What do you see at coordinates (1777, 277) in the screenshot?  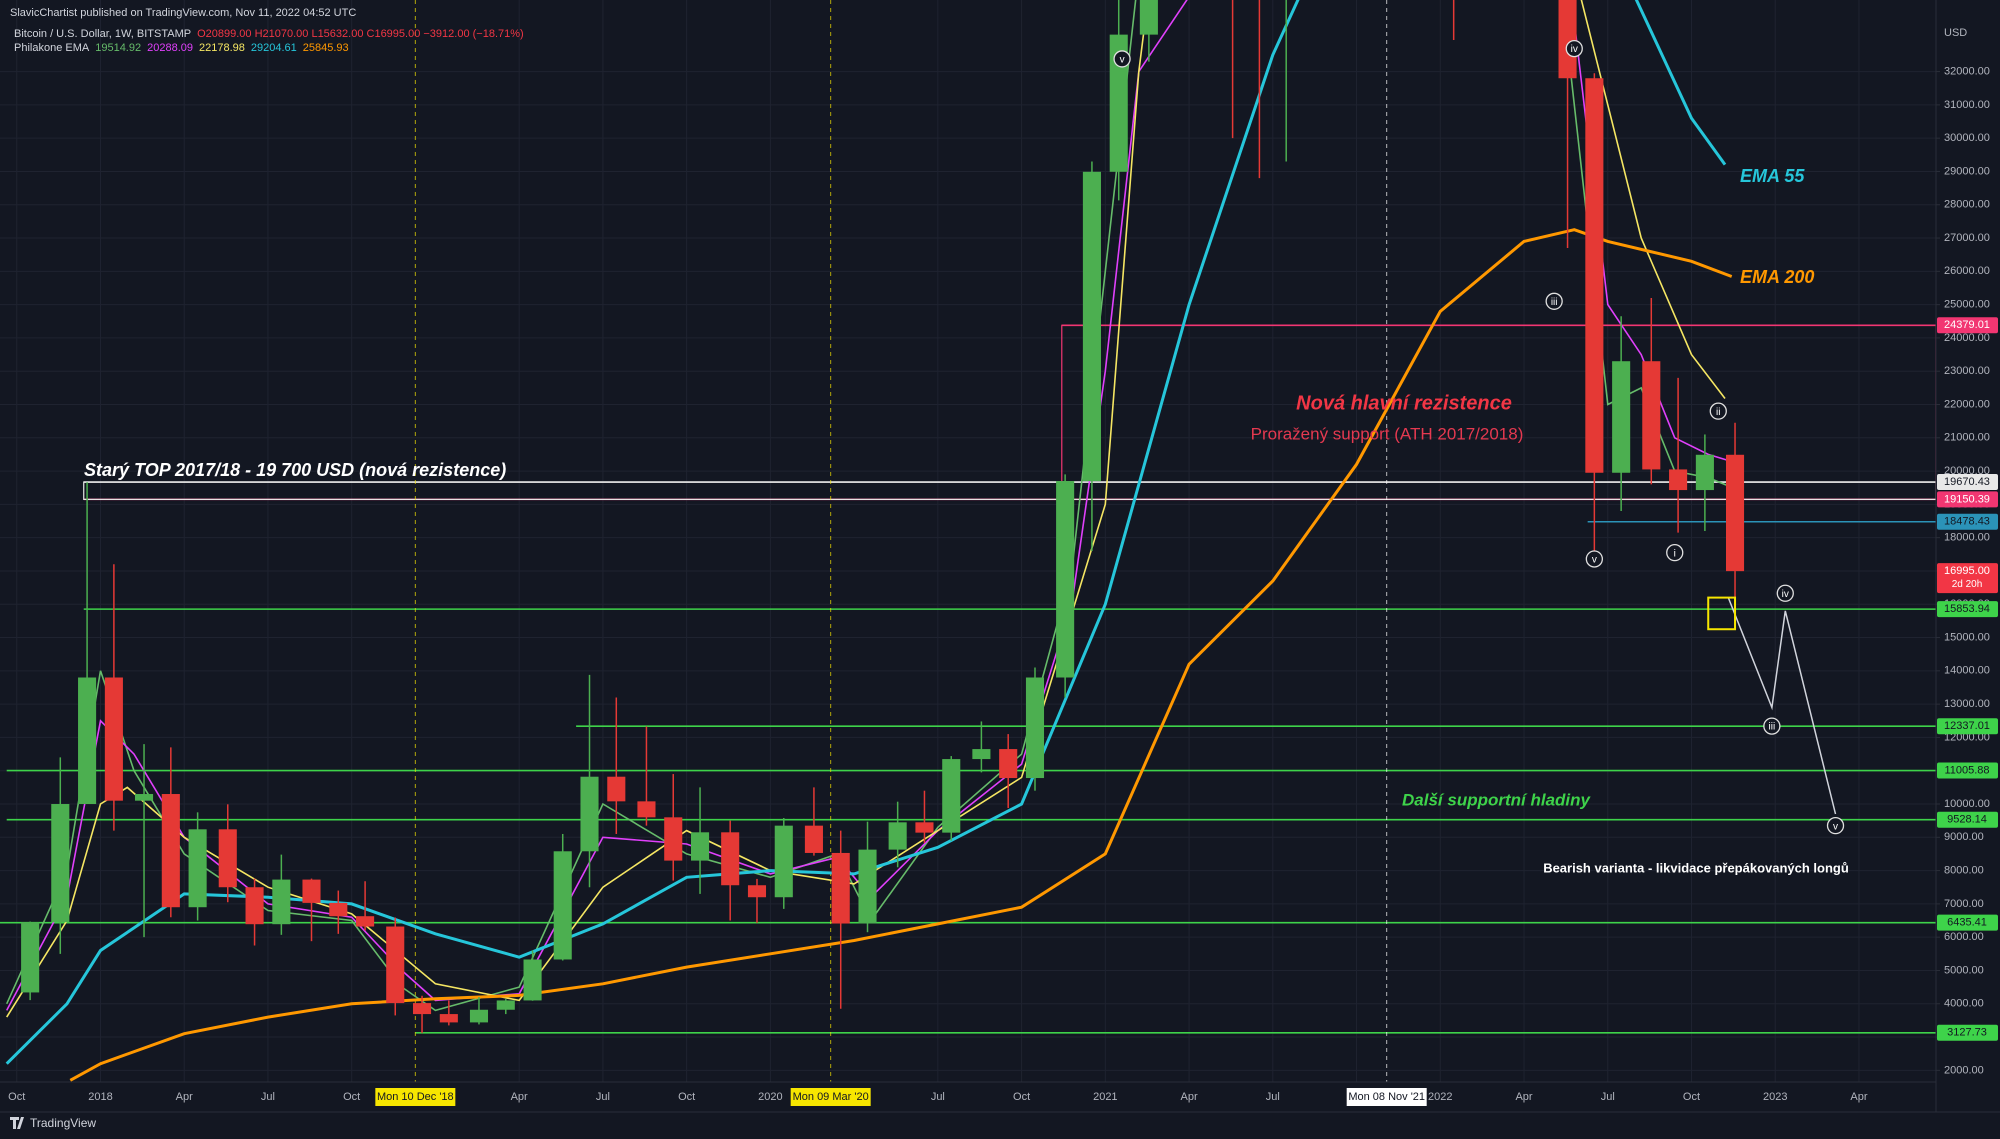 I see `annotation: EMA 200` at bounding box center [1777, 277].